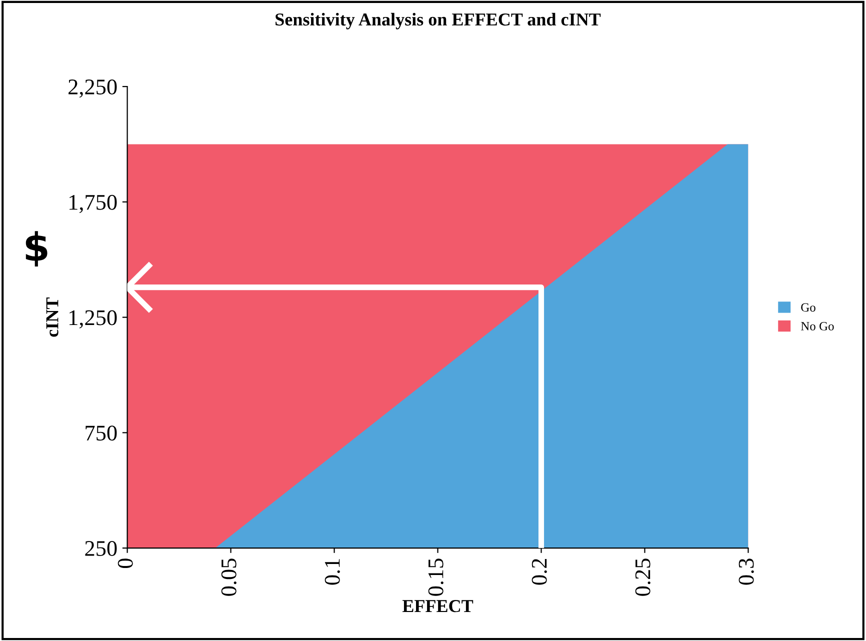 This screenshot has height=641, width=866. Describe the element at coordinates (101, 433) in the screenshot. I see `y-tick-label: 750` at that location.